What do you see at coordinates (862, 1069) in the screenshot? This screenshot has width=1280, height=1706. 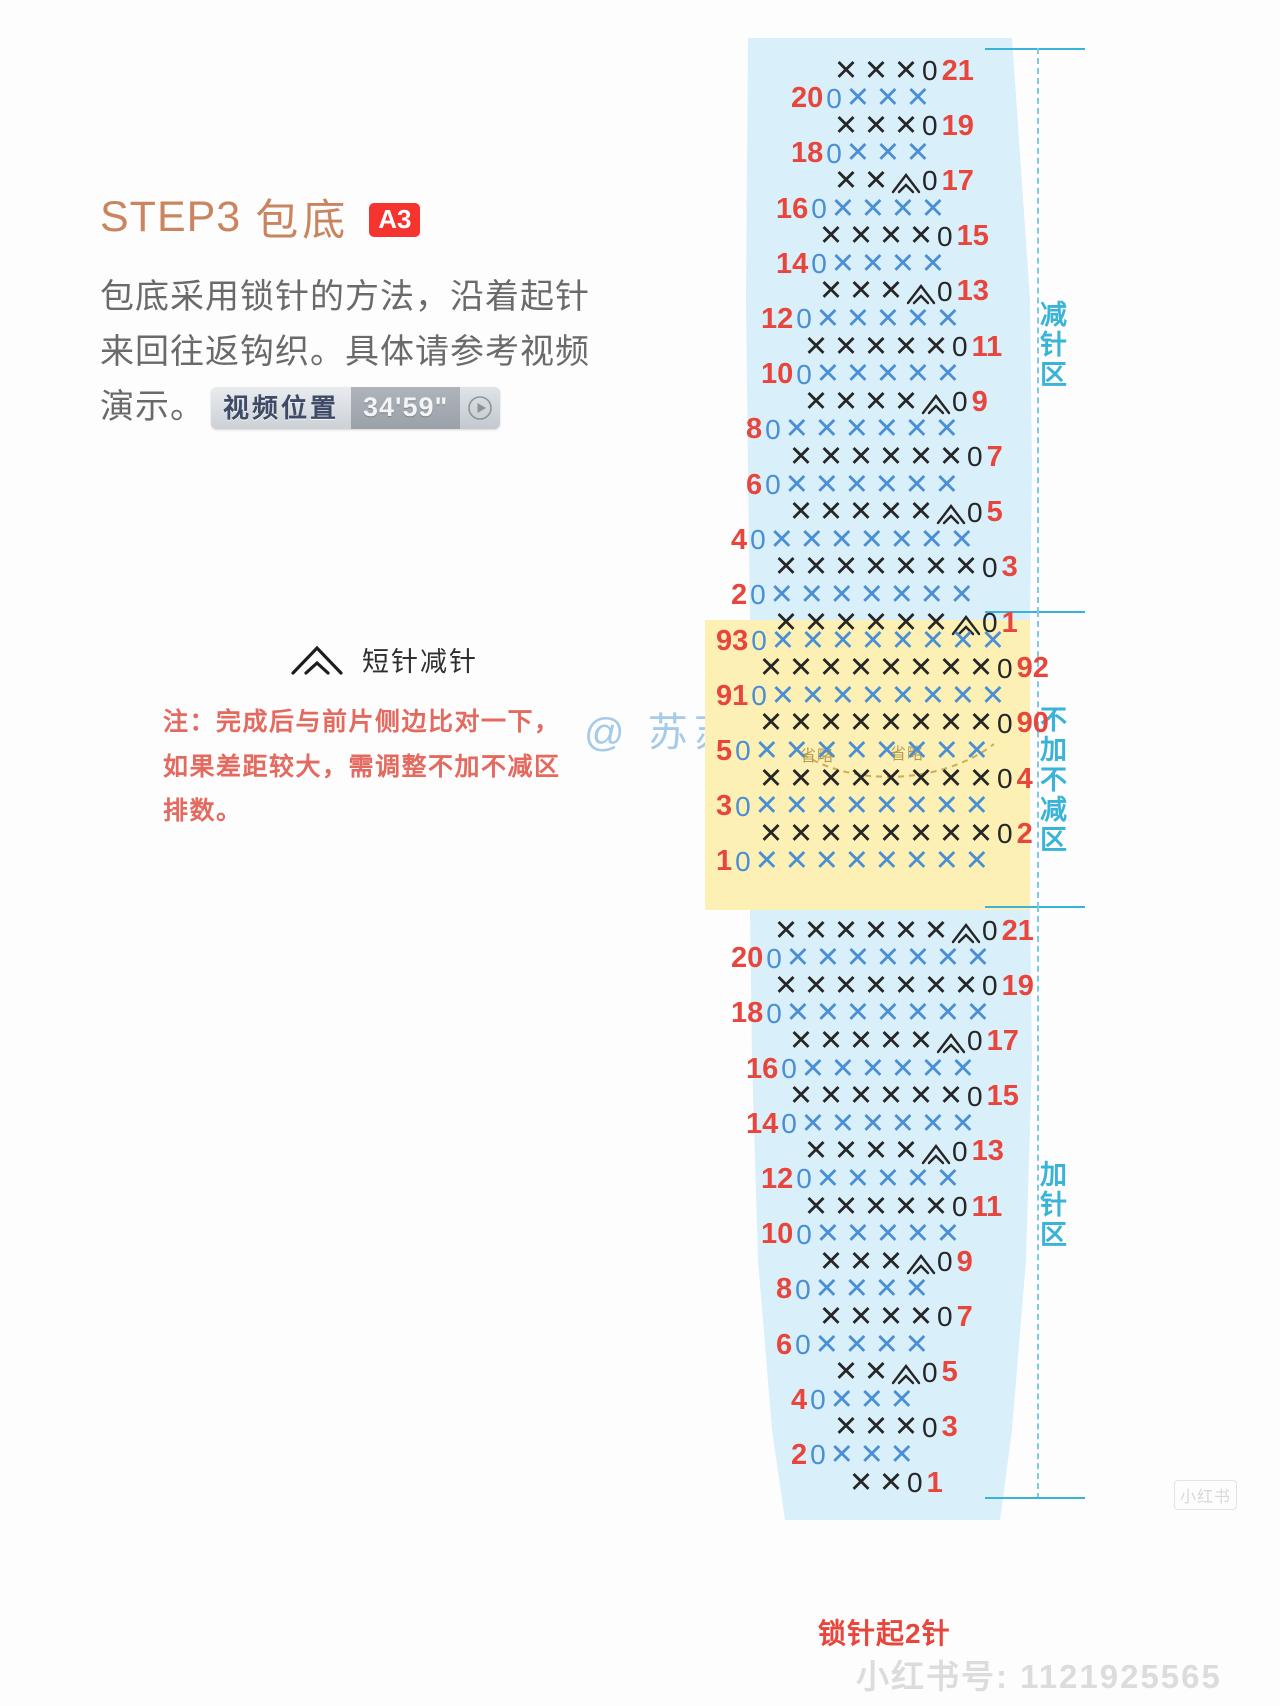 I see `stitch-row: 16 0 ✕ ✕ ✕ ✕ ✕ ✕` at bounding box center [862, 1069].